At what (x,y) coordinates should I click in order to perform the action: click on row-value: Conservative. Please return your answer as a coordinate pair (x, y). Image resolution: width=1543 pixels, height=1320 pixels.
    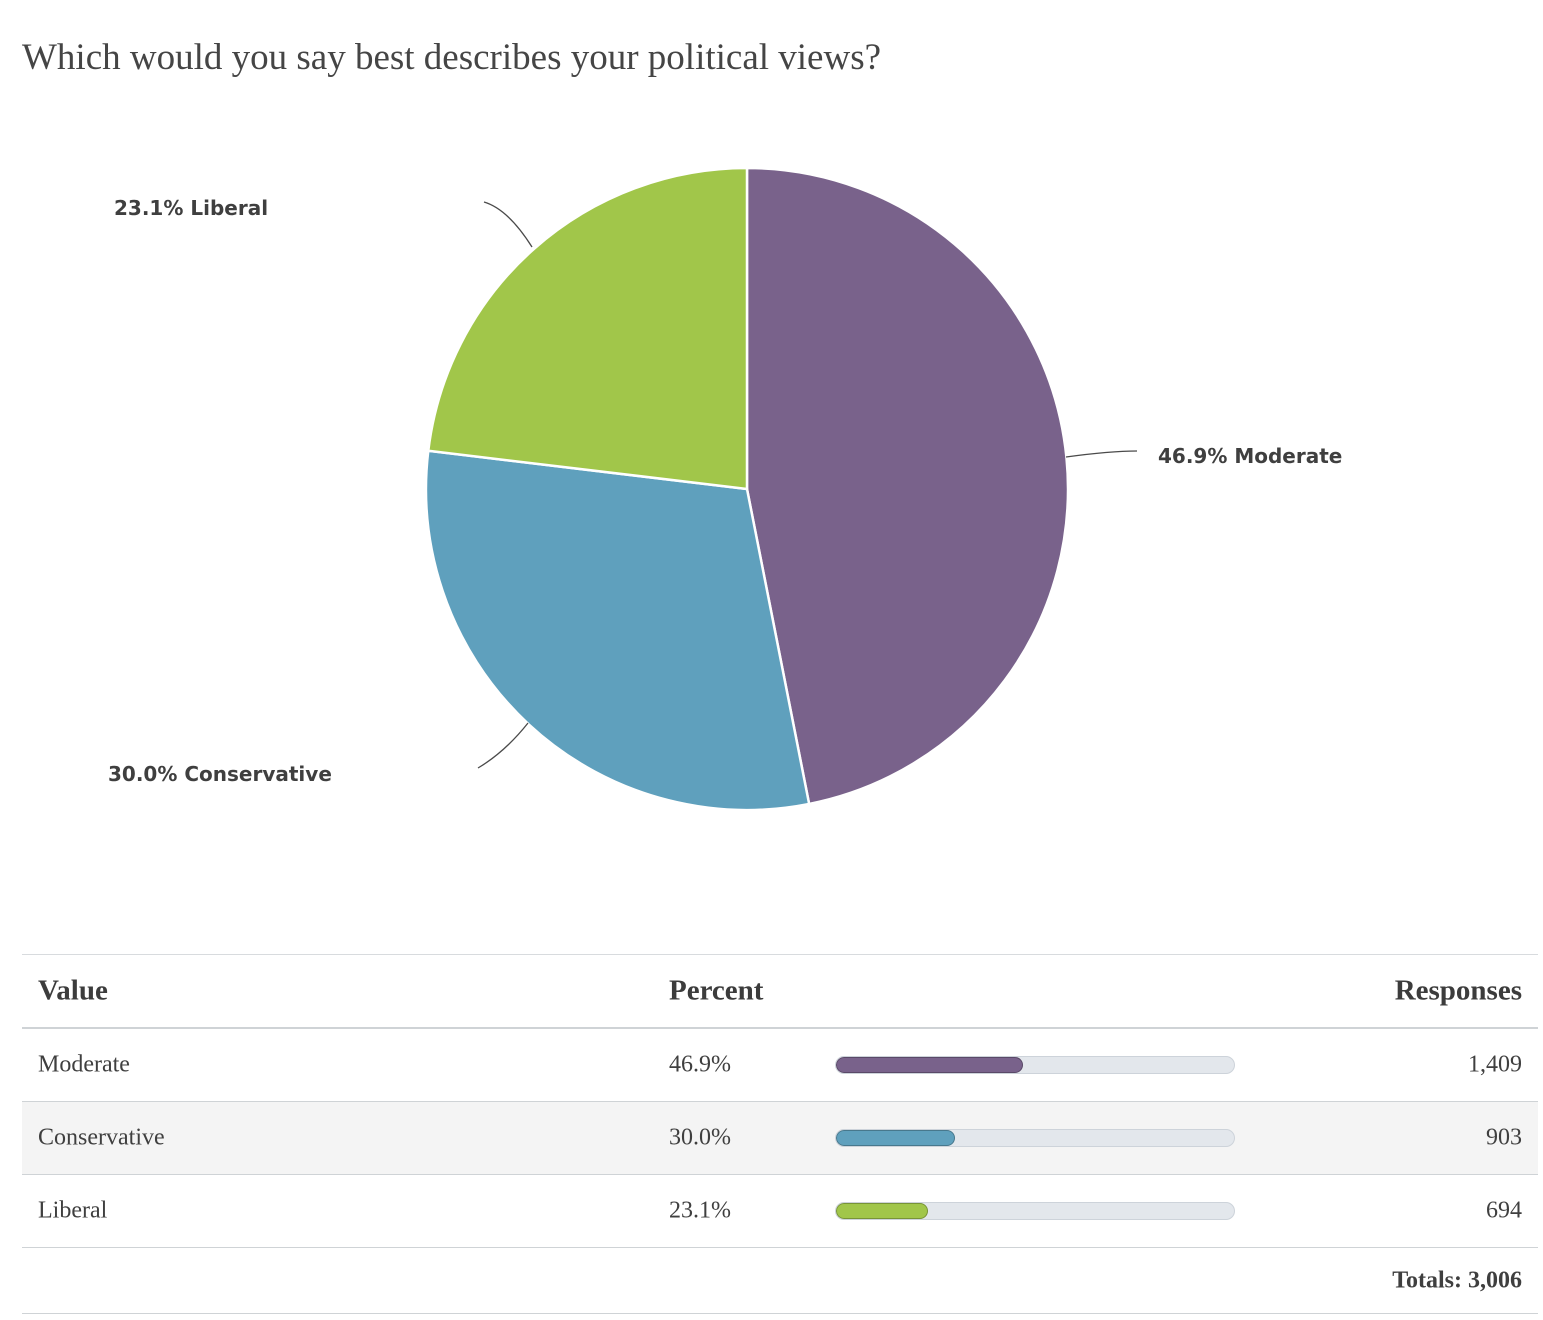
    Looking at the image, I should click on (101, 1137).